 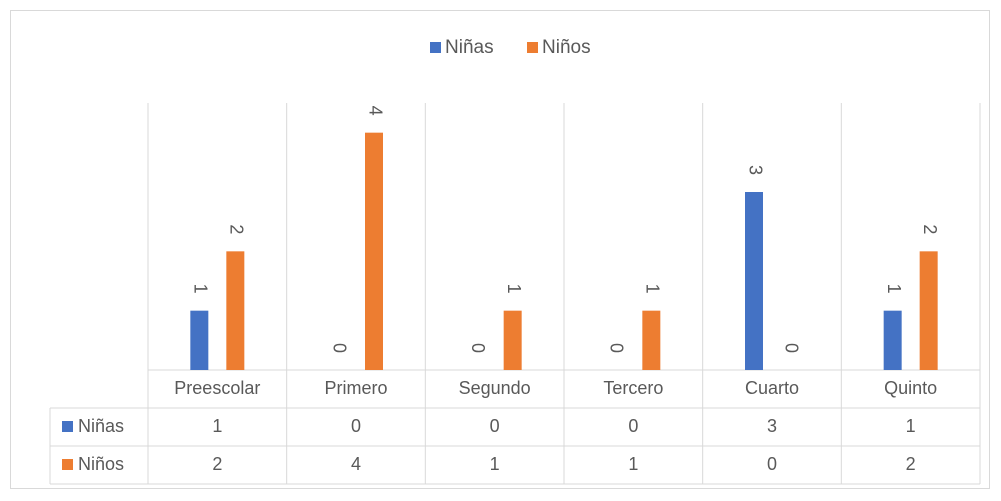 What do you see at coordinates (755, 170) in the screenshot?
I see `data-label: 3` at bounding box center [755, 170].